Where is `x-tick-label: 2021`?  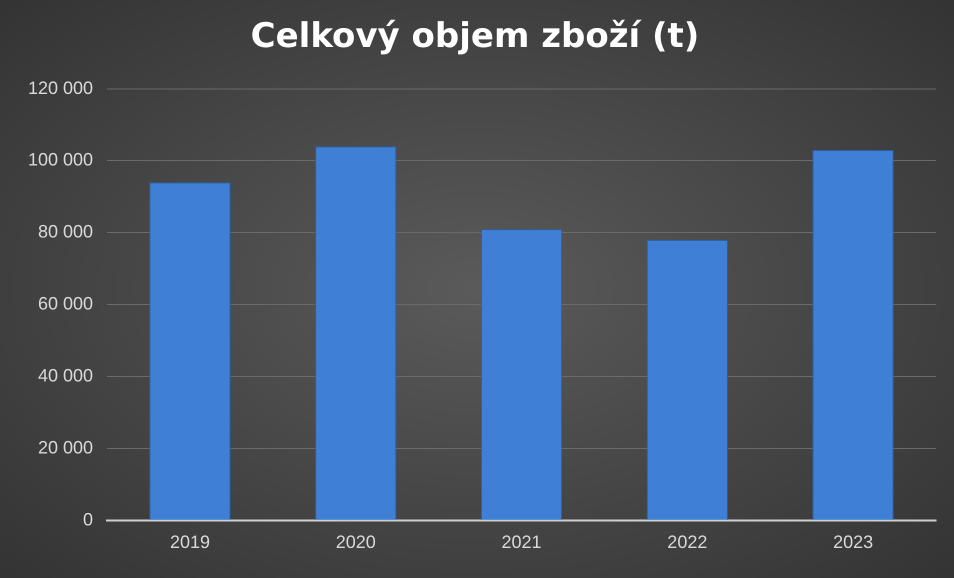
x-tick-label: 2021 is located at coordinates (522, 542).